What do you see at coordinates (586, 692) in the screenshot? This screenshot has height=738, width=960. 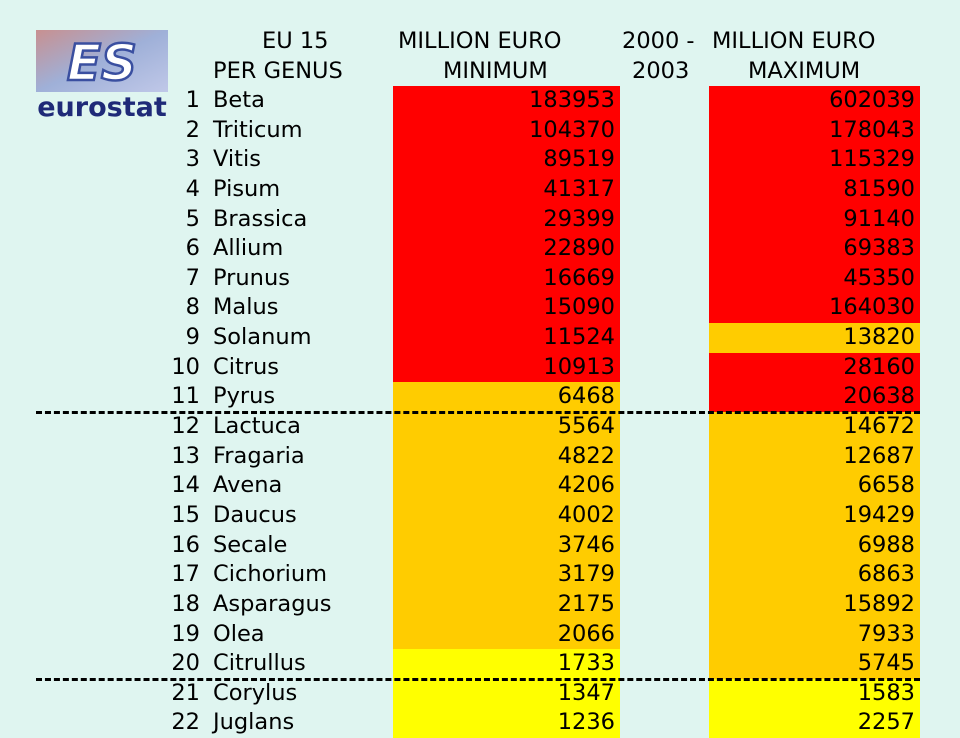 I see `row-min-value: 1347` at bounding box center [586, 692].